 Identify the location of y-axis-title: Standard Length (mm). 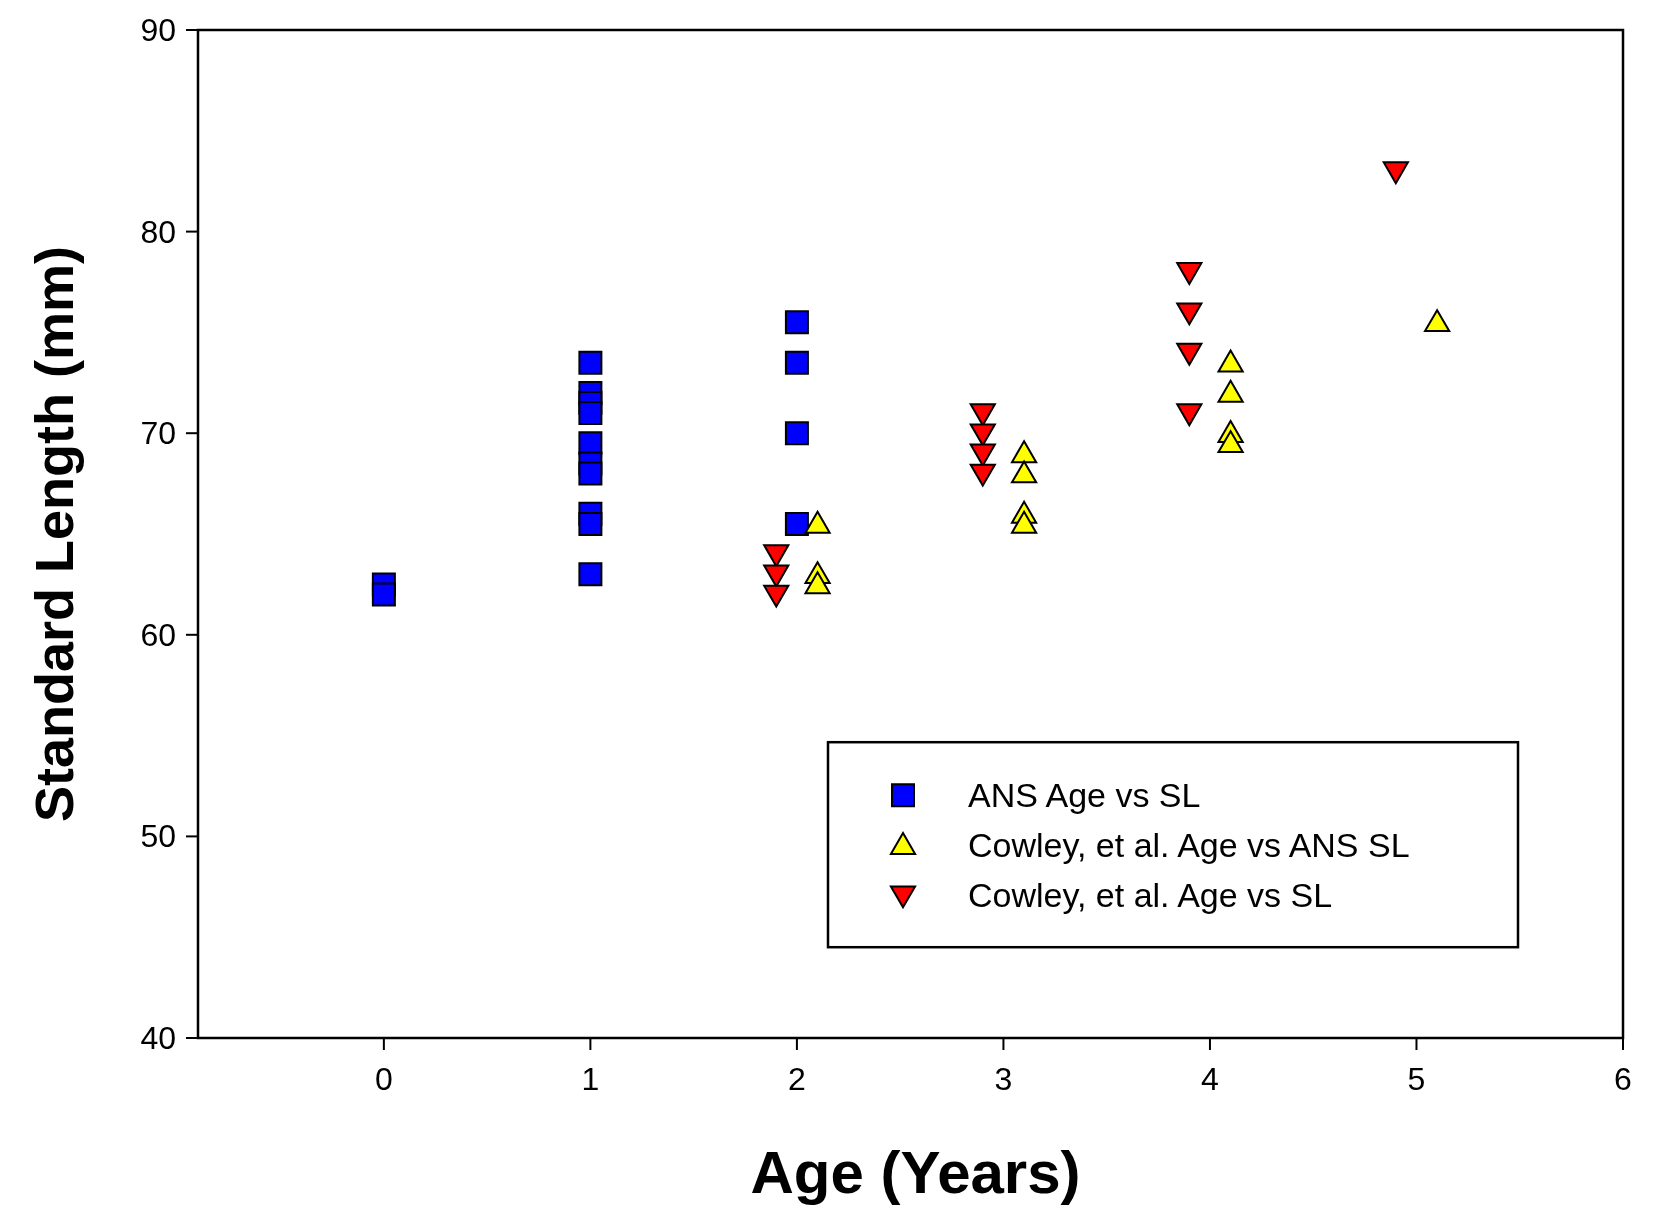
(54, 534).